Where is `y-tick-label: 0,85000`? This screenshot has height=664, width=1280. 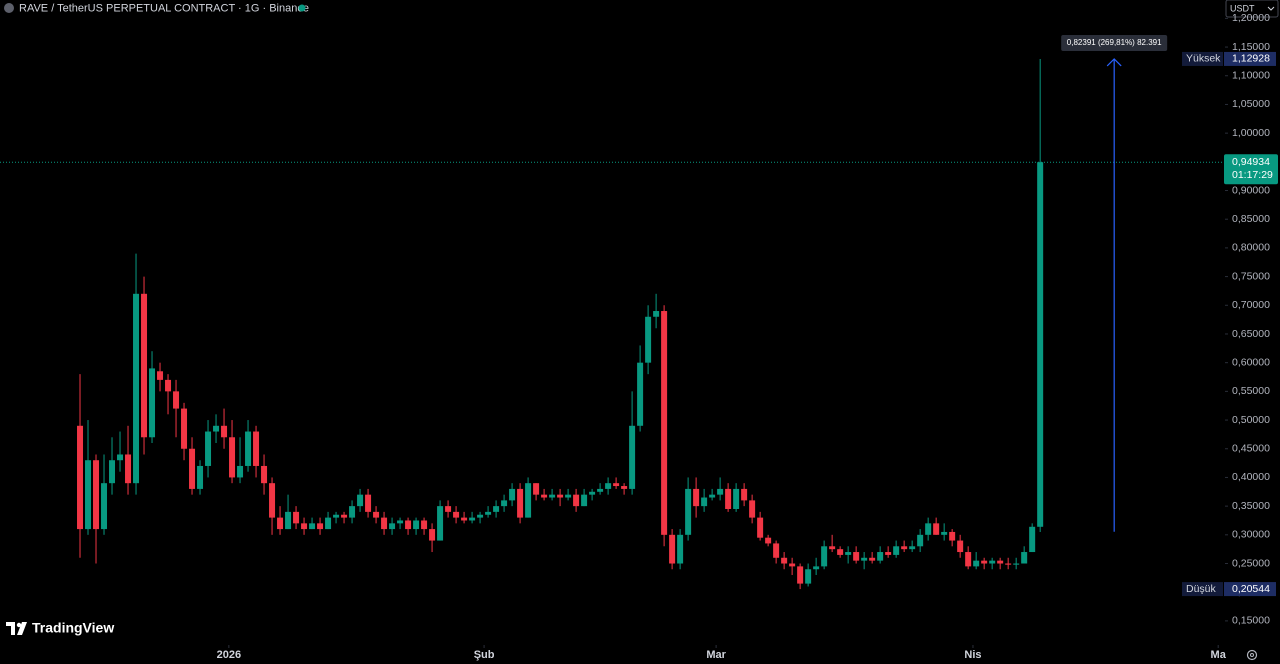 y-tick-label: 0,85000 is located at coordinates (1251, 219).